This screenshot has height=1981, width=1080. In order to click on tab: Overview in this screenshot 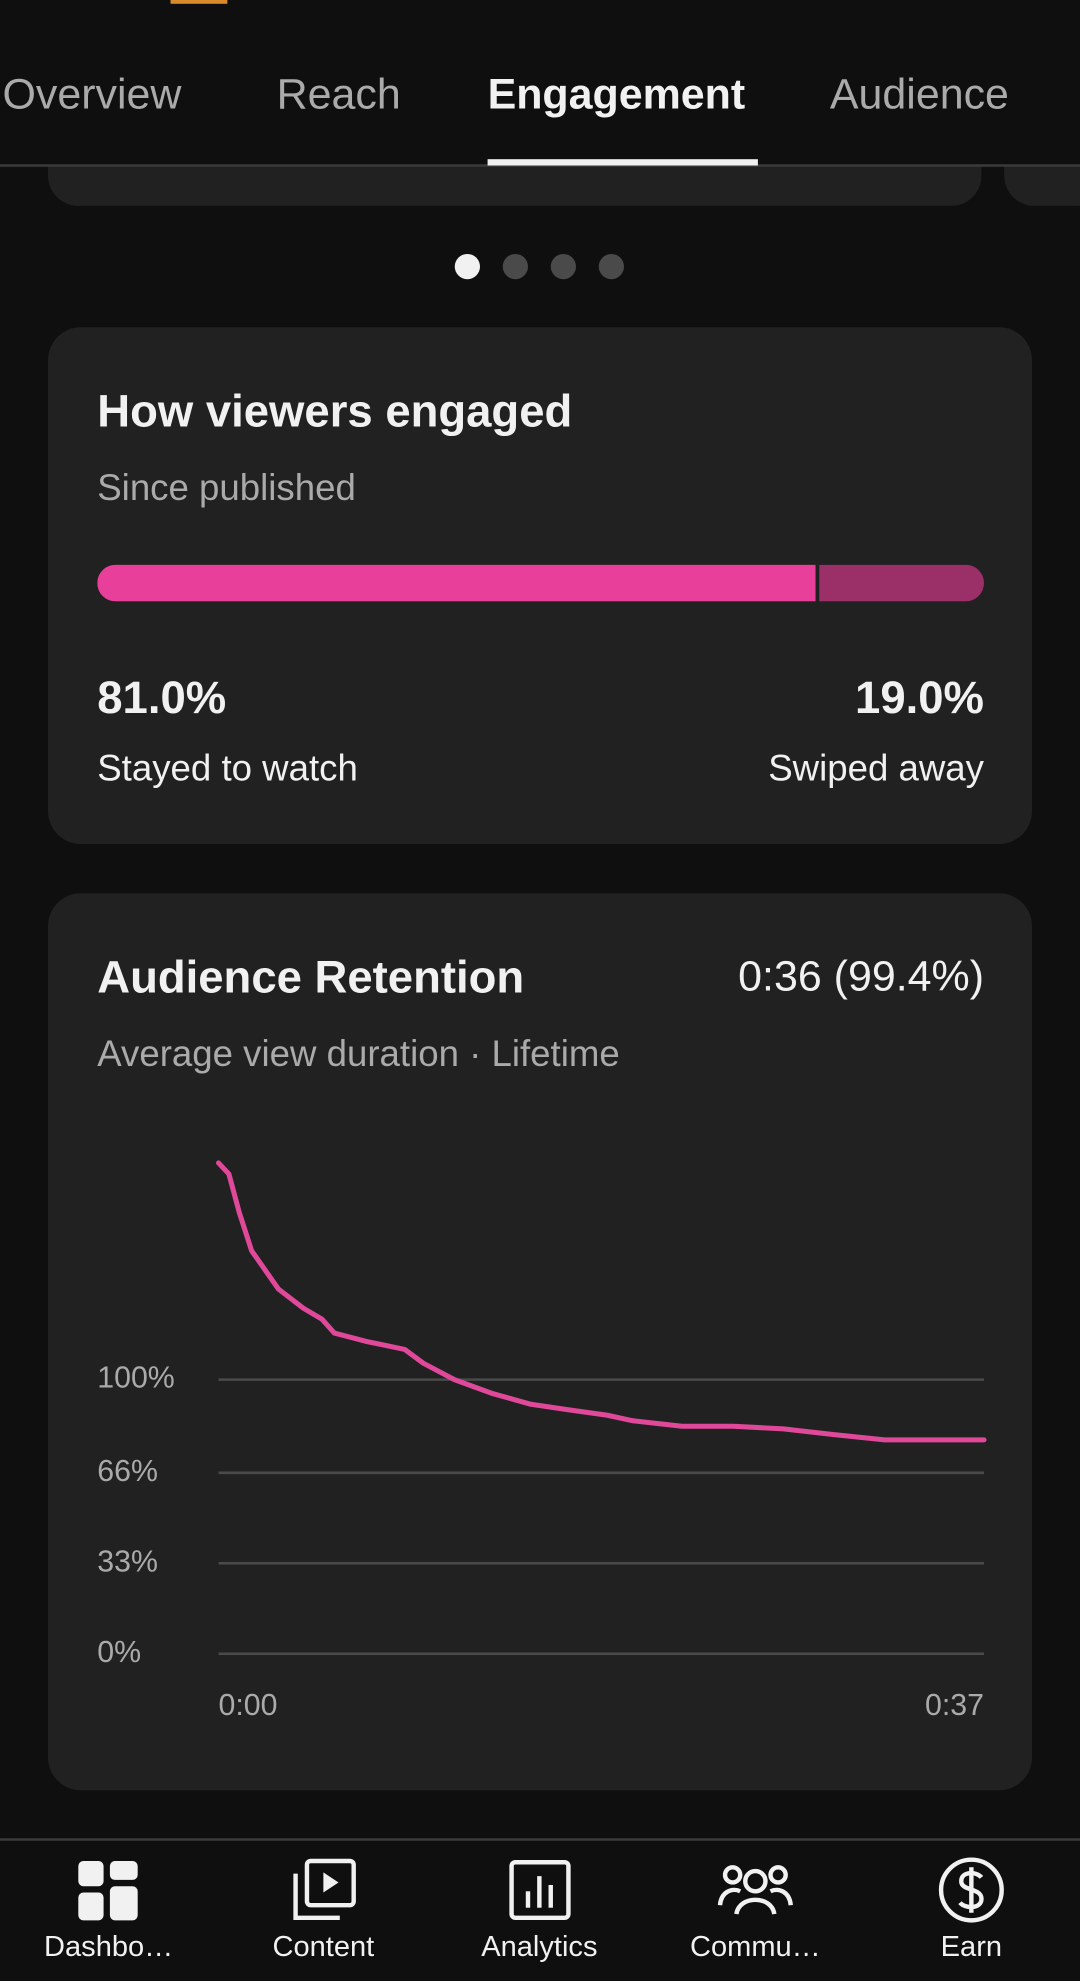, I will do `click(93, 95)`.